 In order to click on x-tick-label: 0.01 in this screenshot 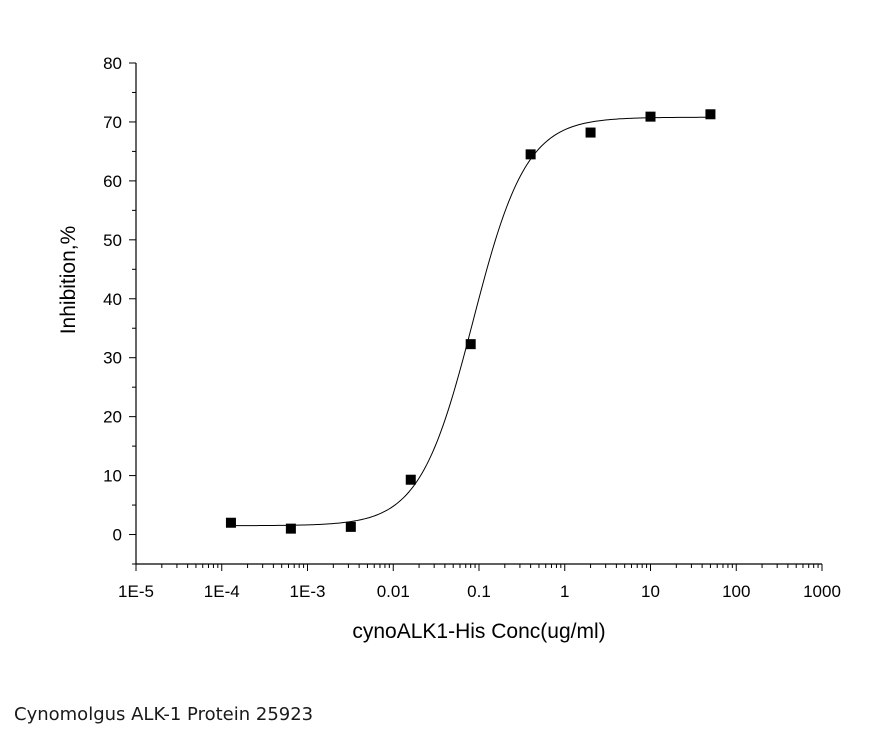, I will do `click(393, 591)`.